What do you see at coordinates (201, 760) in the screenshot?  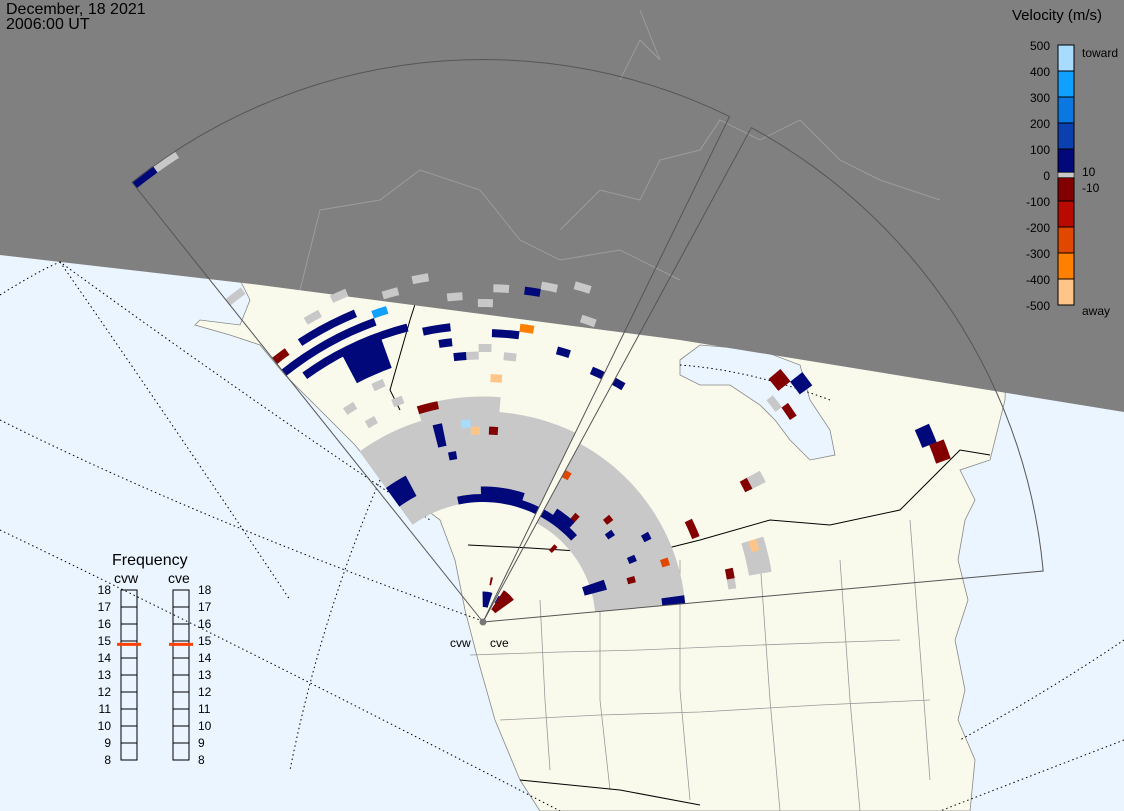 I see `frequency-tick-right: 8` at bounding box center [201, 760].